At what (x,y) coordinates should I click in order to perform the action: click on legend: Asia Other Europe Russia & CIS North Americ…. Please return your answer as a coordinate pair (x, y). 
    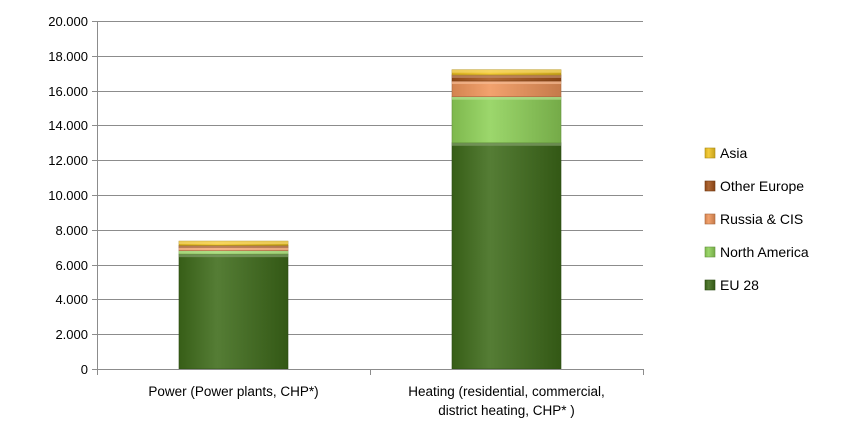
    Looking at the image, I should click on (756, 219).